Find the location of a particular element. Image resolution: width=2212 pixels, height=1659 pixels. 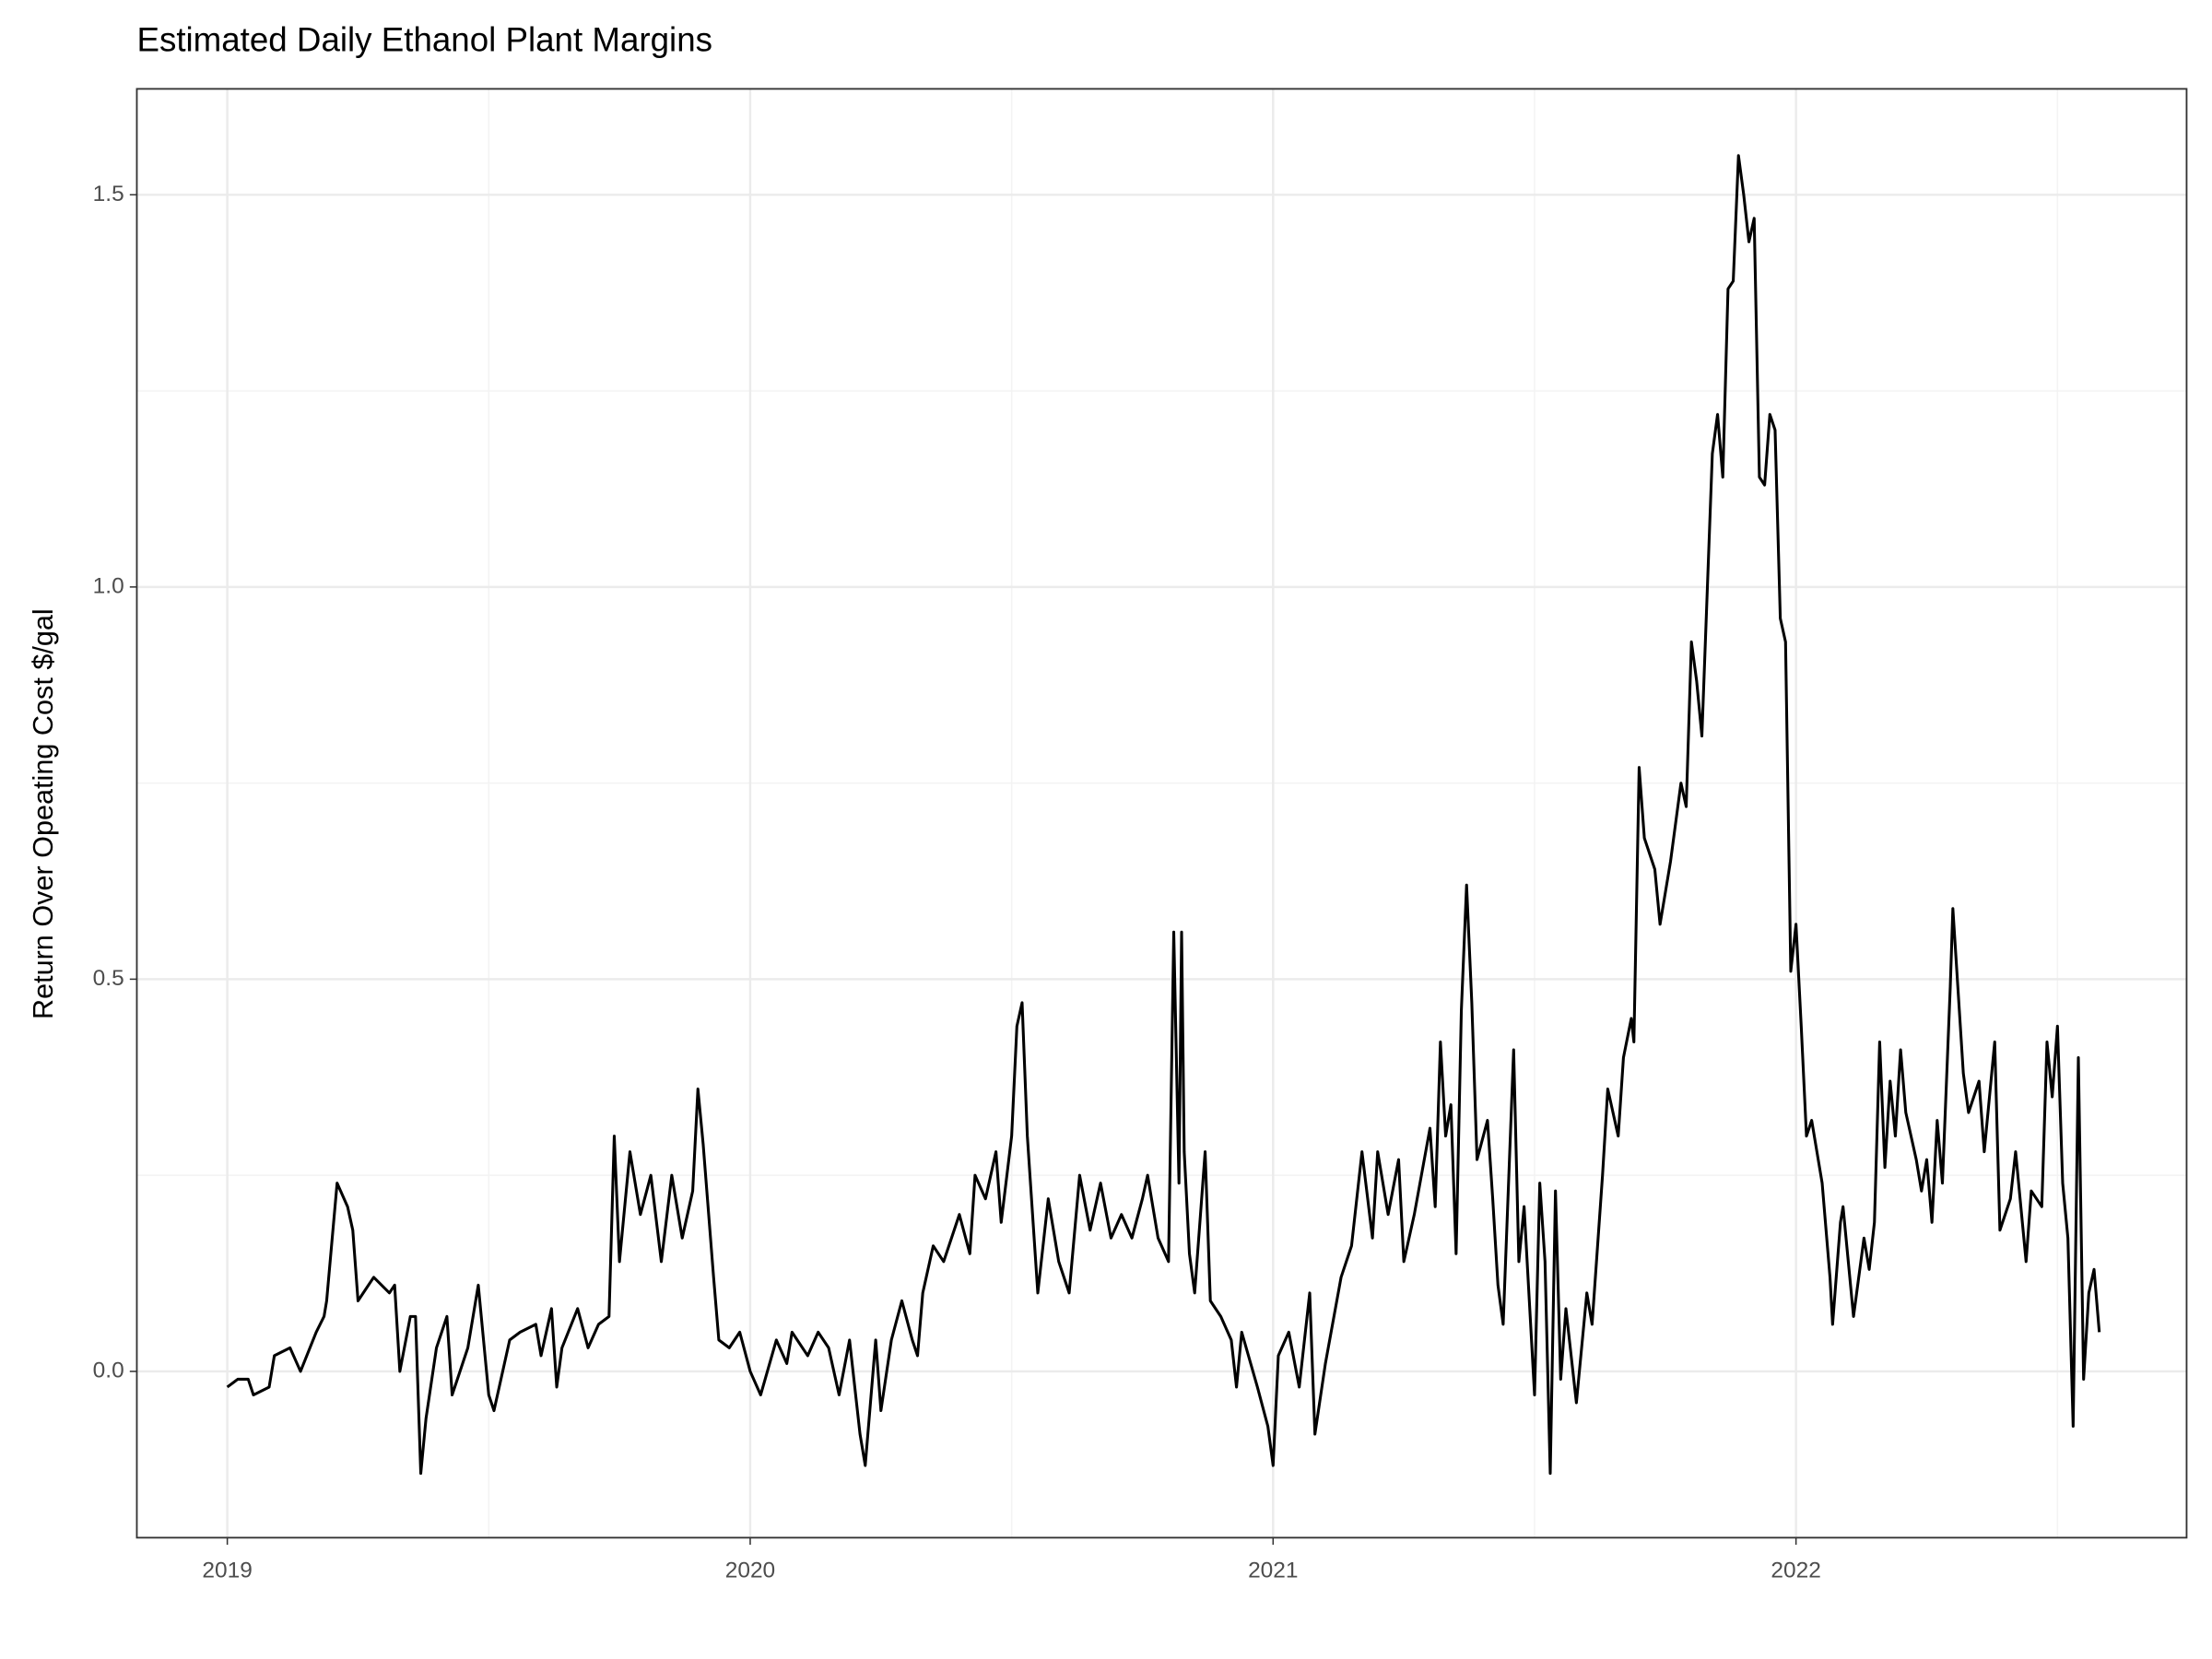

y-axis-label: Return Over Opeating Cost $/gal is located at coordinates (43, 813).